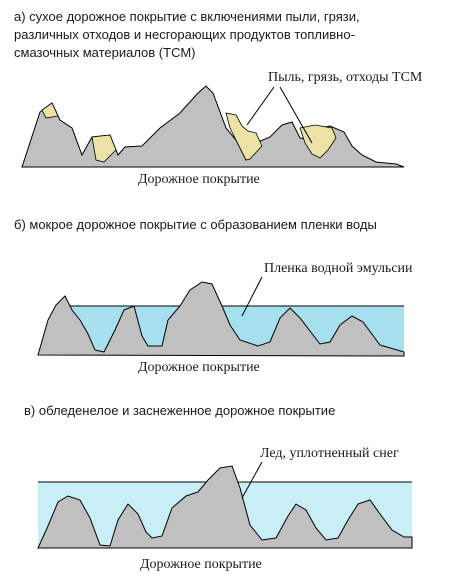 Image resolution: width=452 pixels, height=586 pixels. I want to click on panel-c-artwork, so click(225, 505).